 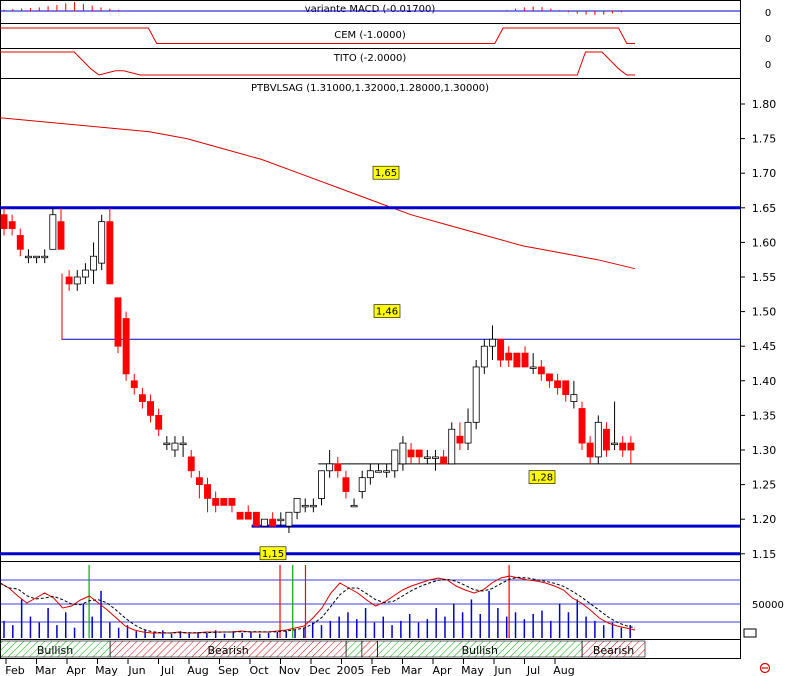 I want to click on oscillator-signal-line, so click(x=318, y=605).